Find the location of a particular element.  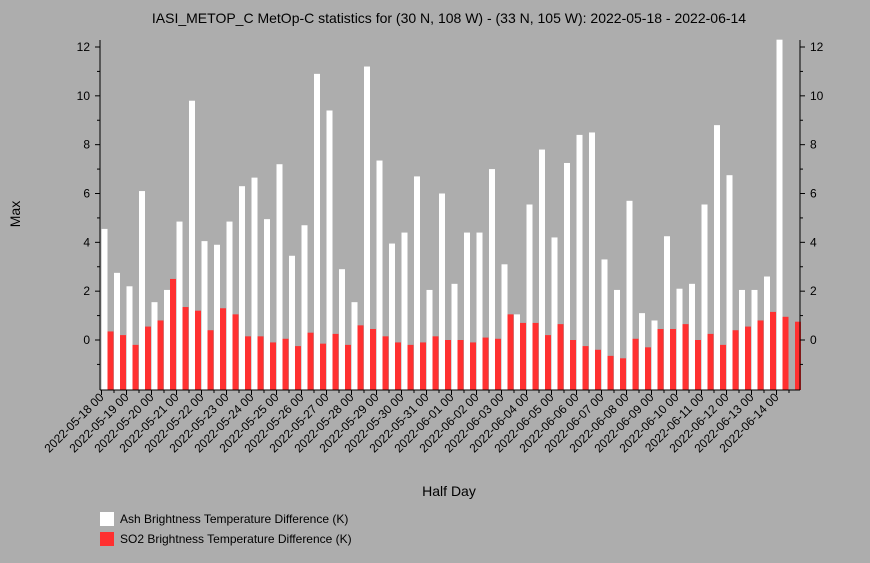

y-tick-label-right: 2 is located at coordinates (813, 291).